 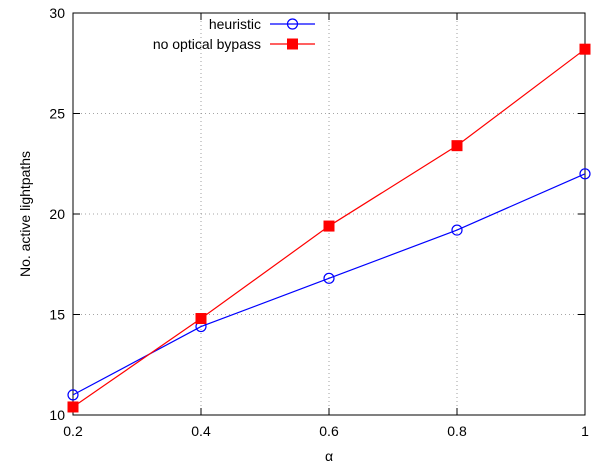 I want to click on legend-label: no optical bypass, so click(x=207, y=44).